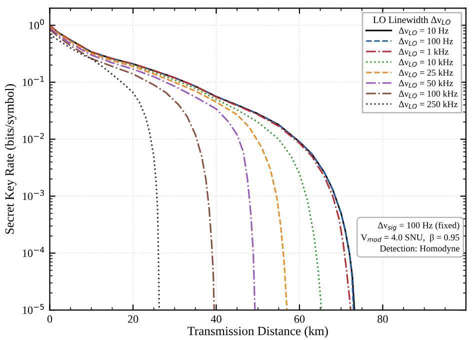  I want to click on y-axis-title: Secret Key Rate (bits/symbol), so click(10, 159).